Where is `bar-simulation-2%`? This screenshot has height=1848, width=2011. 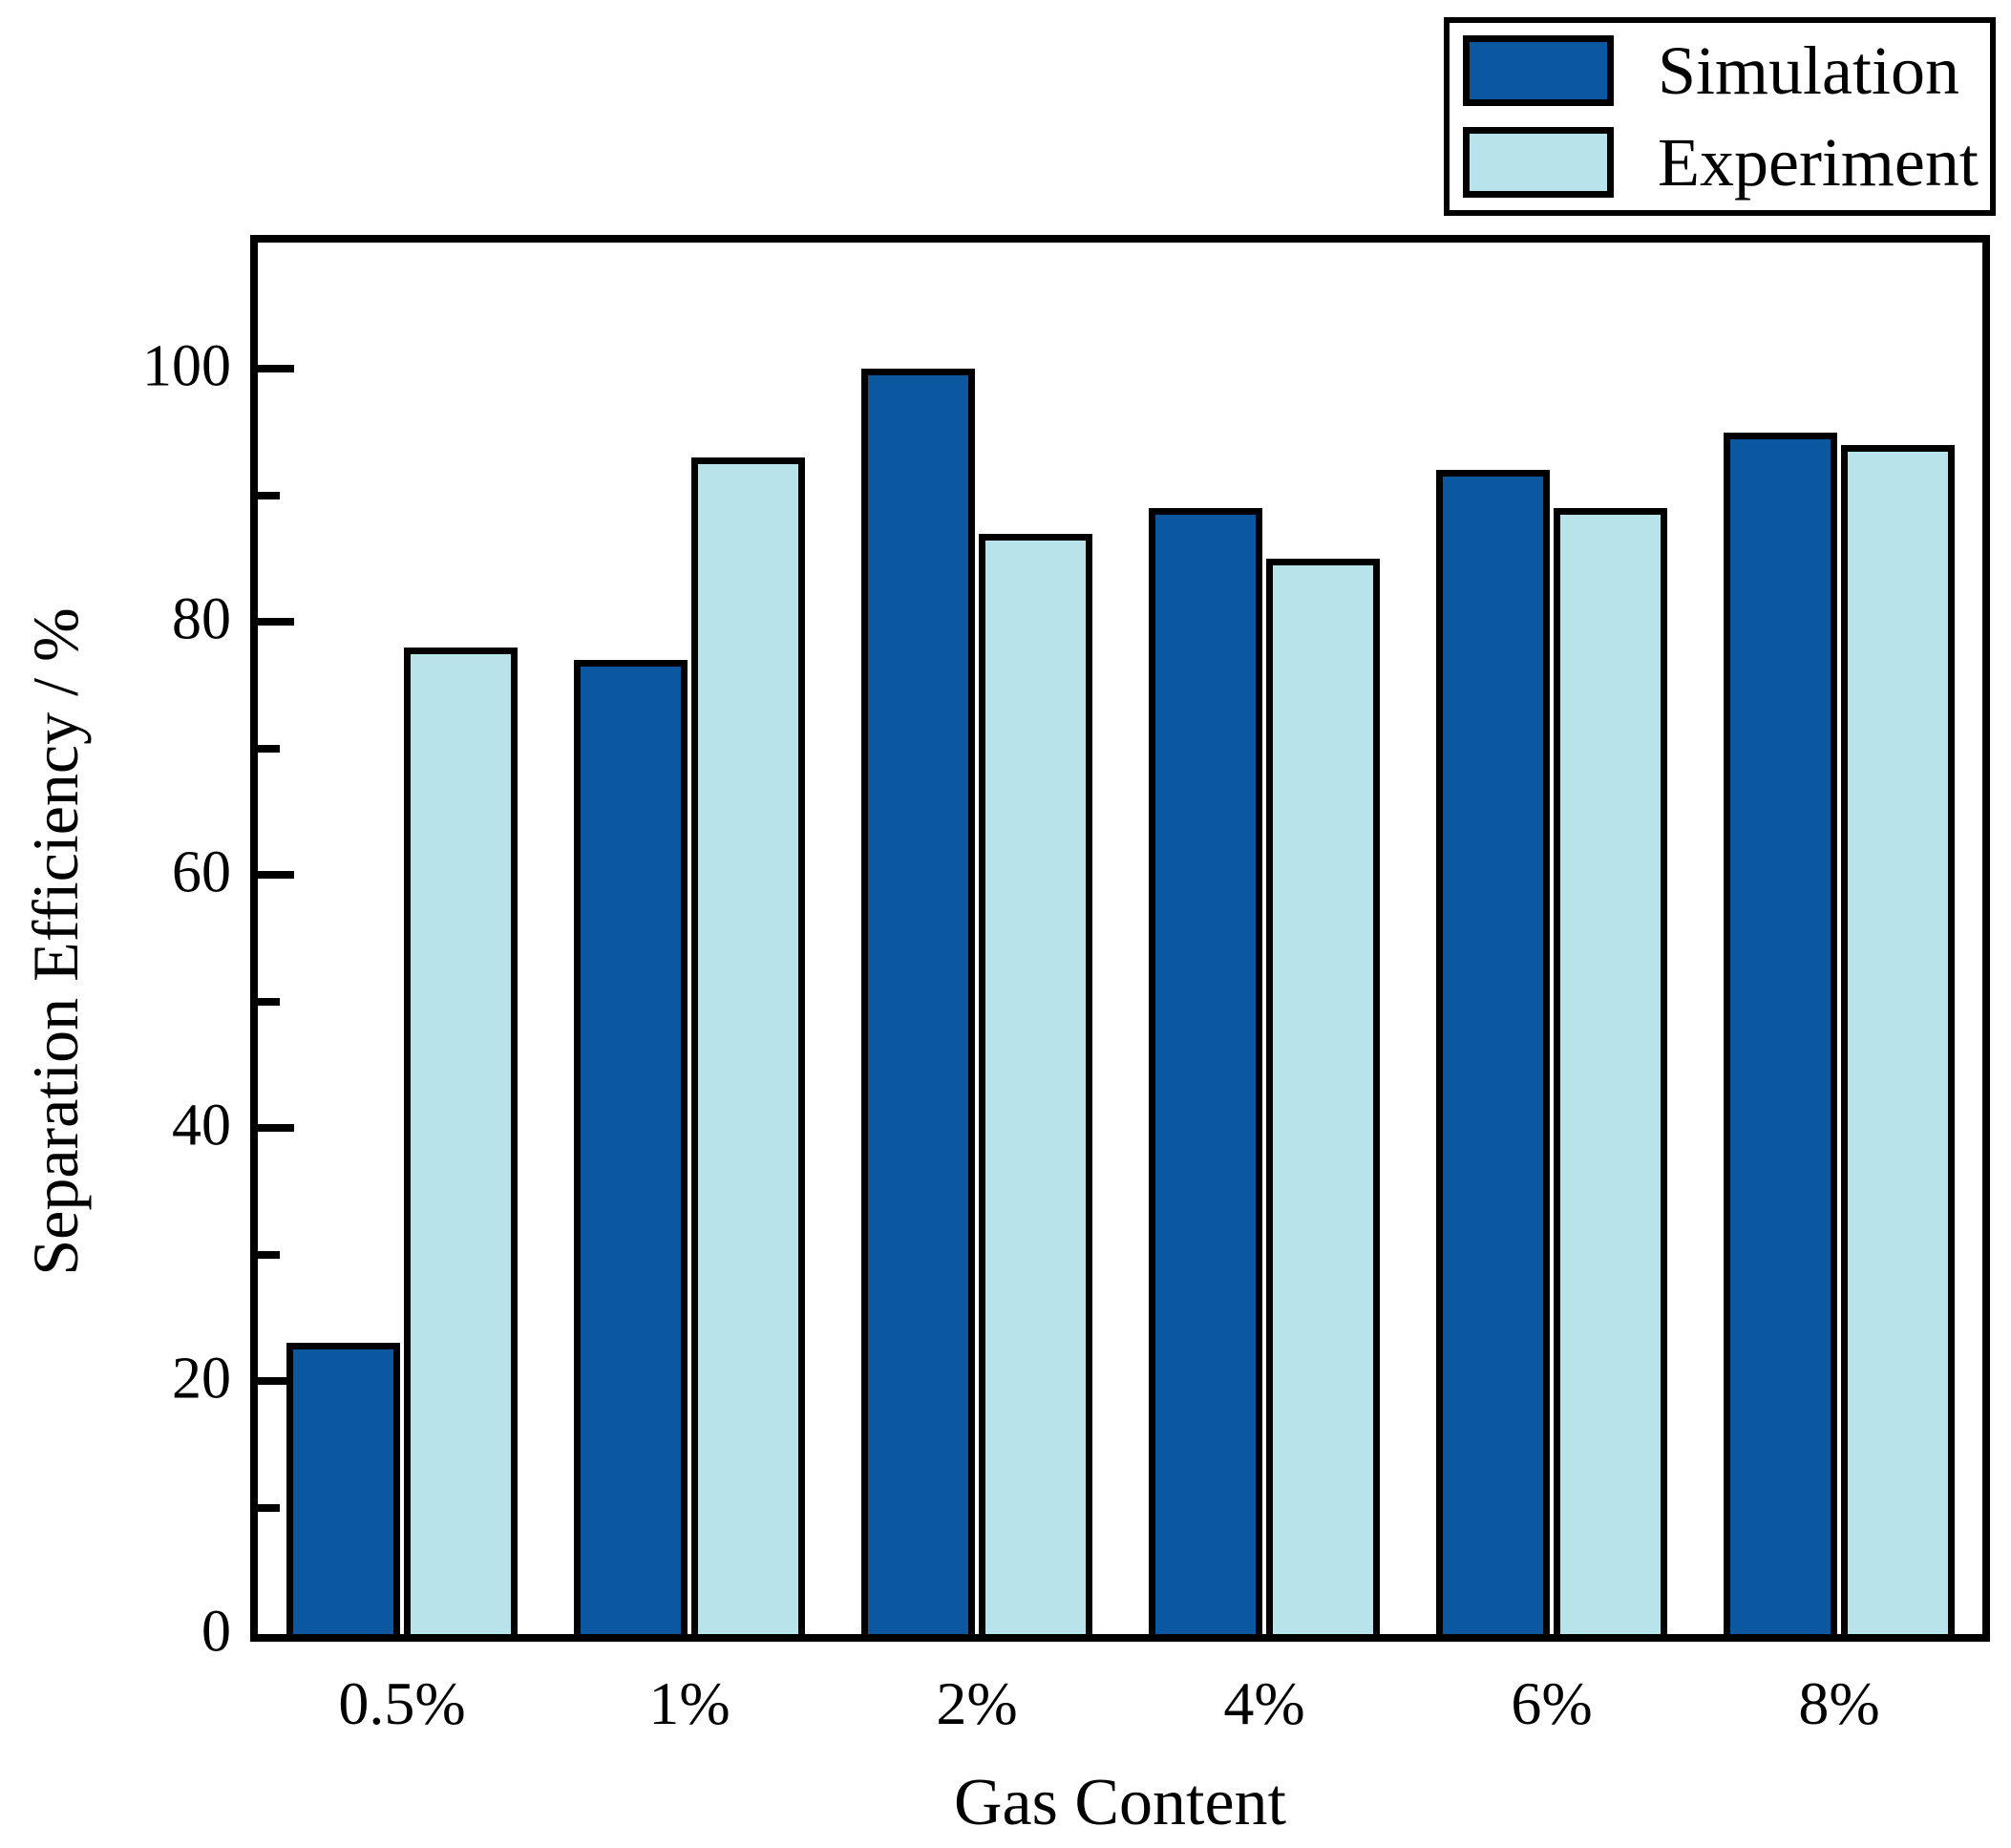
bar-simulation-2% is located at coordinates (918, 1001).